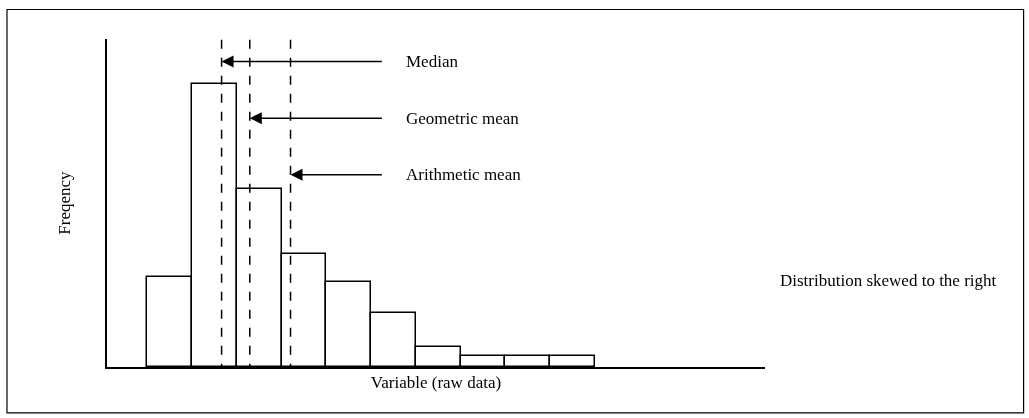 The width and height of the screenshot is (1029, 418). Describe the element at coordinates (888, 280) in the screenshot. I see `text: Distribution skewed to the right` at that location.